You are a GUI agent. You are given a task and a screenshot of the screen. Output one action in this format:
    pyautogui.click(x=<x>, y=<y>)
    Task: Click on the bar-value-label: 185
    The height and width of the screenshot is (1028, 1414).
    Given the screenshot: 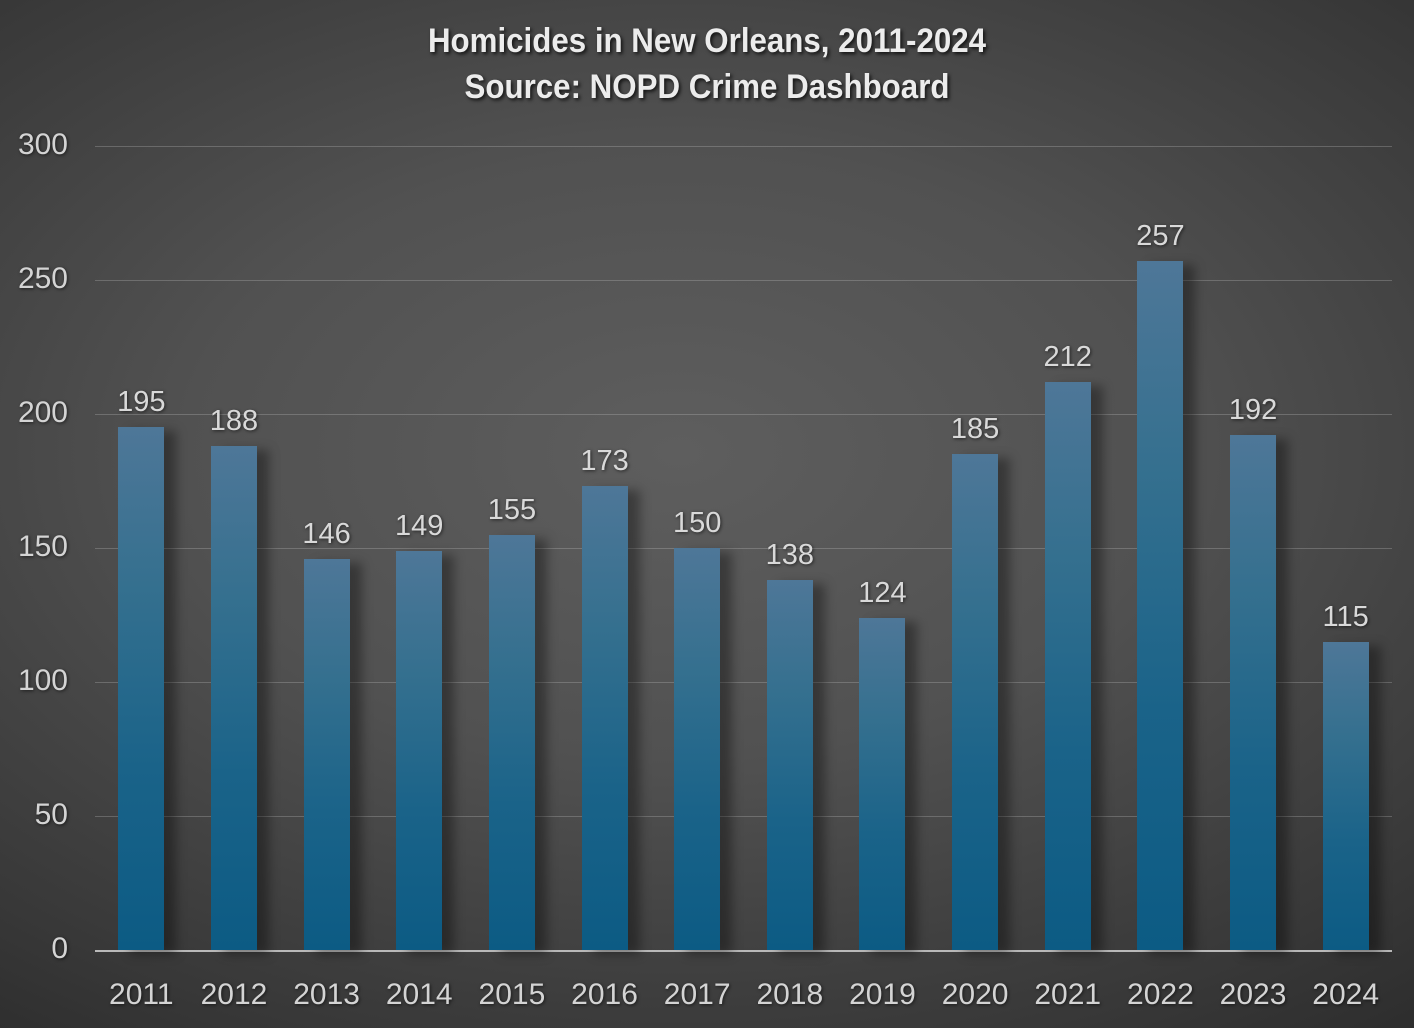 What is the action you would take?
    pyautogui.click(x=975, y=429)
    